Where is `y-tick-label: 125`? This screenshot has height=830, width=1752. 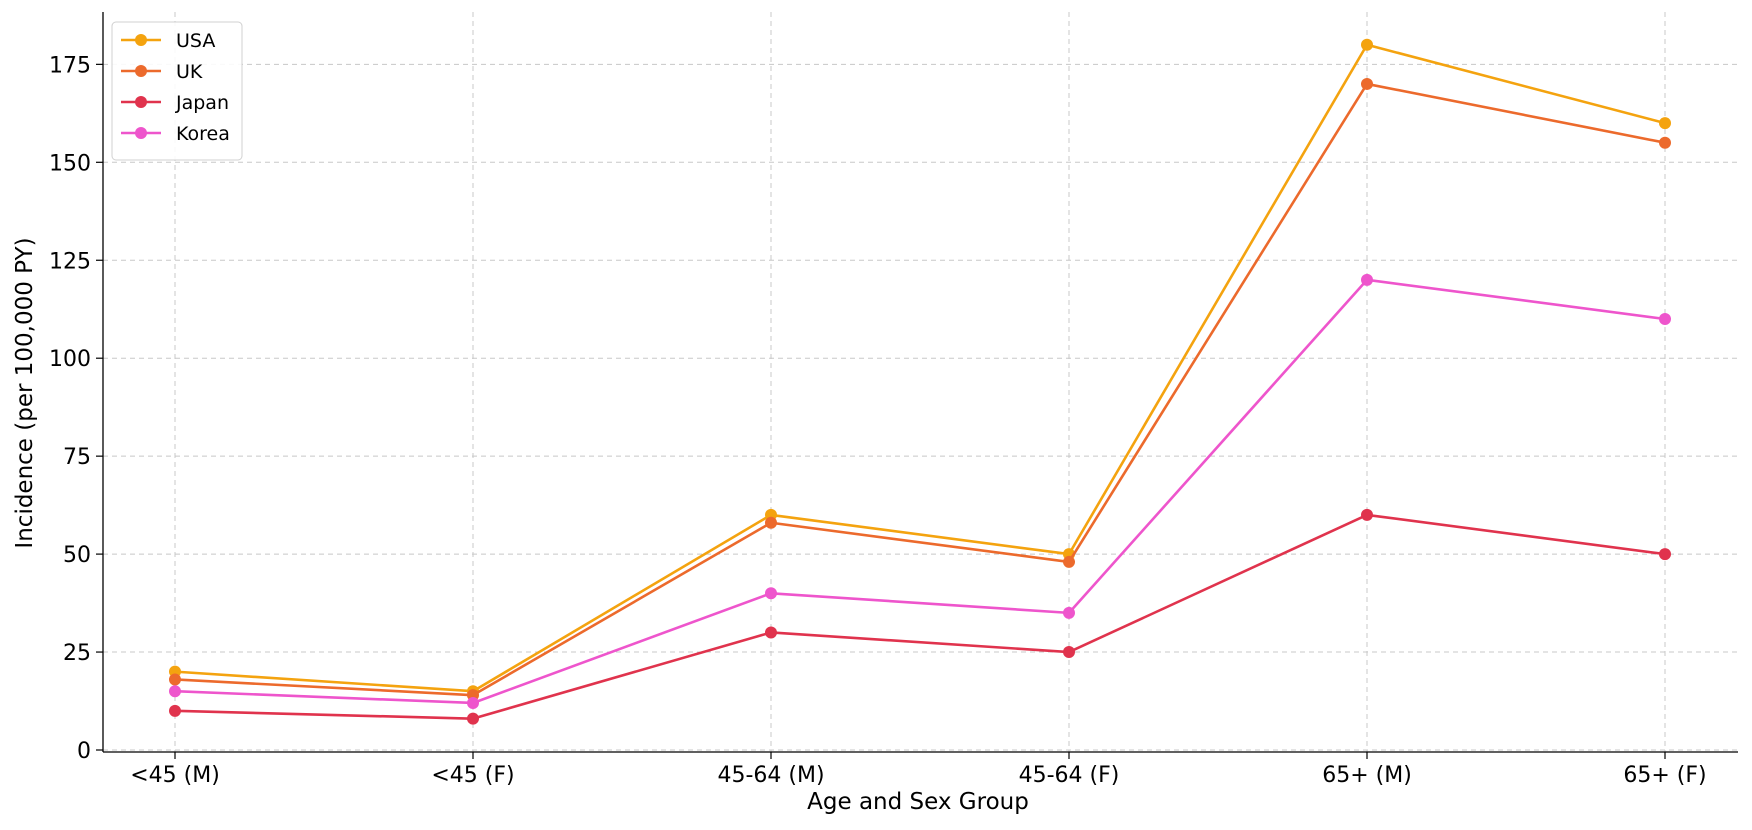 y-tick-label: 125 is located at coordinates (70, 261).